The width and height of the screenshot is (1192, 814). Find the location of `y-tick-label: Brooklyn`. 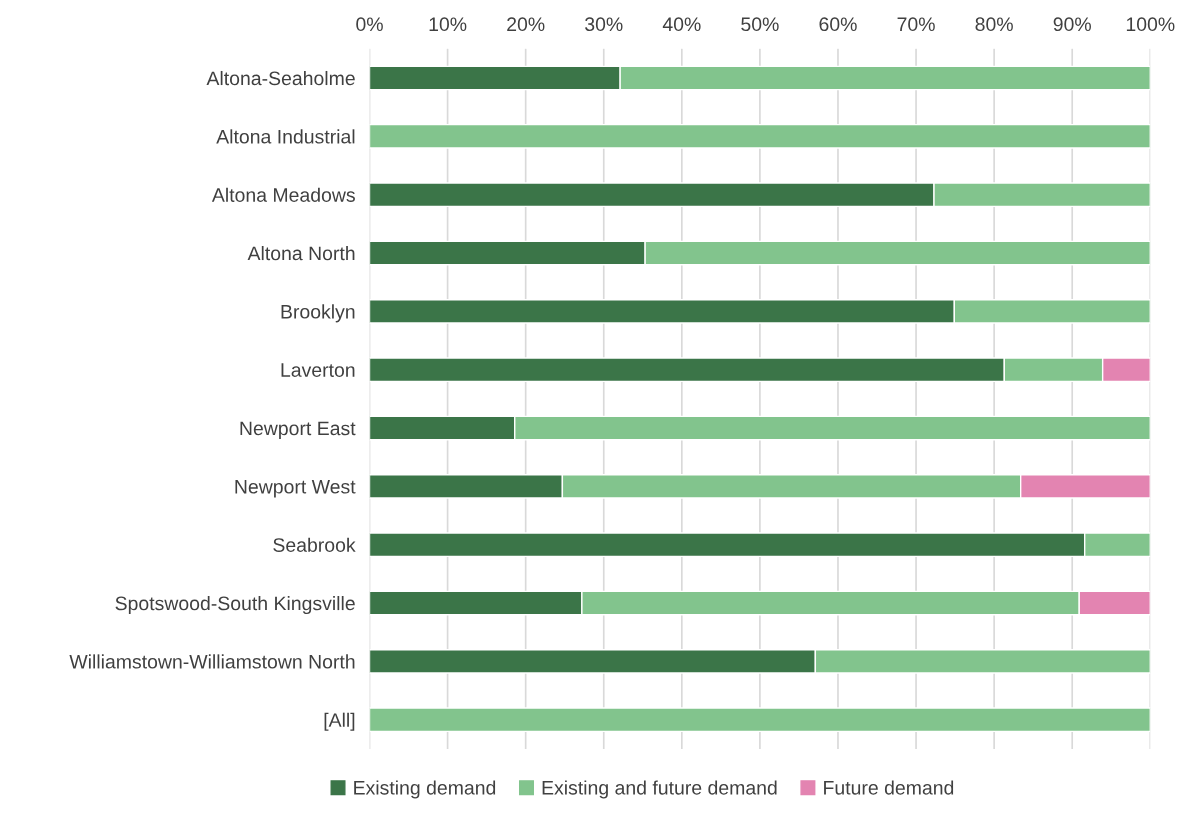

y-tick-label: Brooklyn is located at coordinates (318, 313).